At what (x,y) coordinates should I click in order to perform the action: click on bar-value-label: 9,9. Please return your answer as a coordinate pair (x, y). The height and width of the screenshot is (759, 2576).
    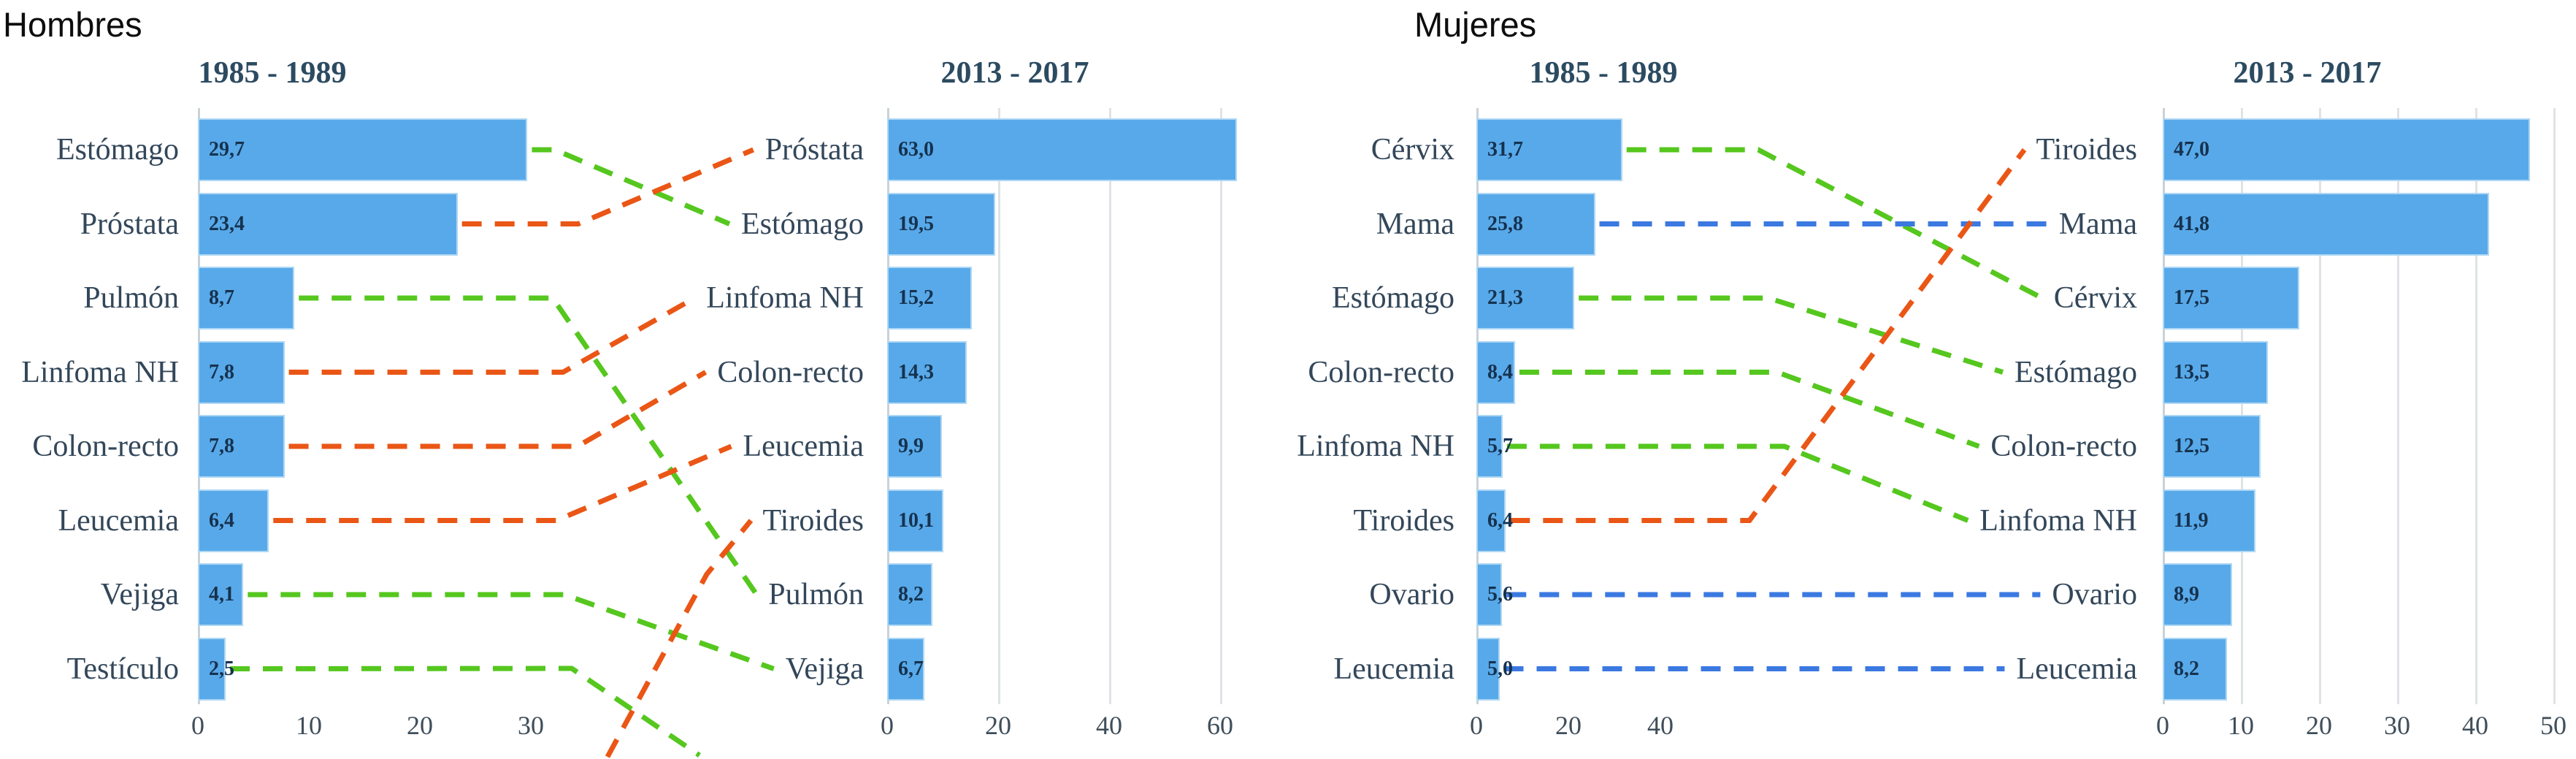
    Looking at the image, I should click on (911, 446).